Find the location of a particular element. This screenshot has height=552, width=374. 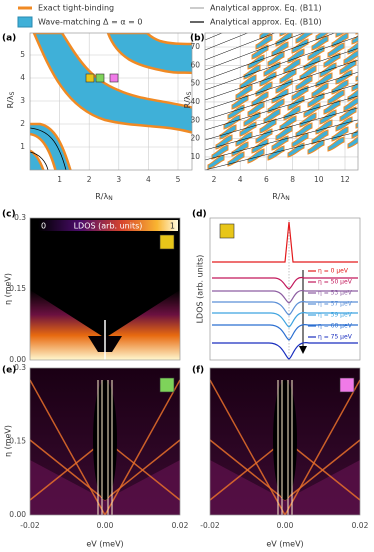

y-axis-label: R/λS is located at coordinates (11, 99).